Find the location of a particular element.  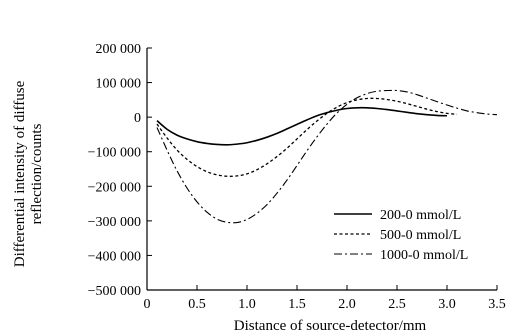

y-tick-label: −200 000 is located at coordinates (114, 187).